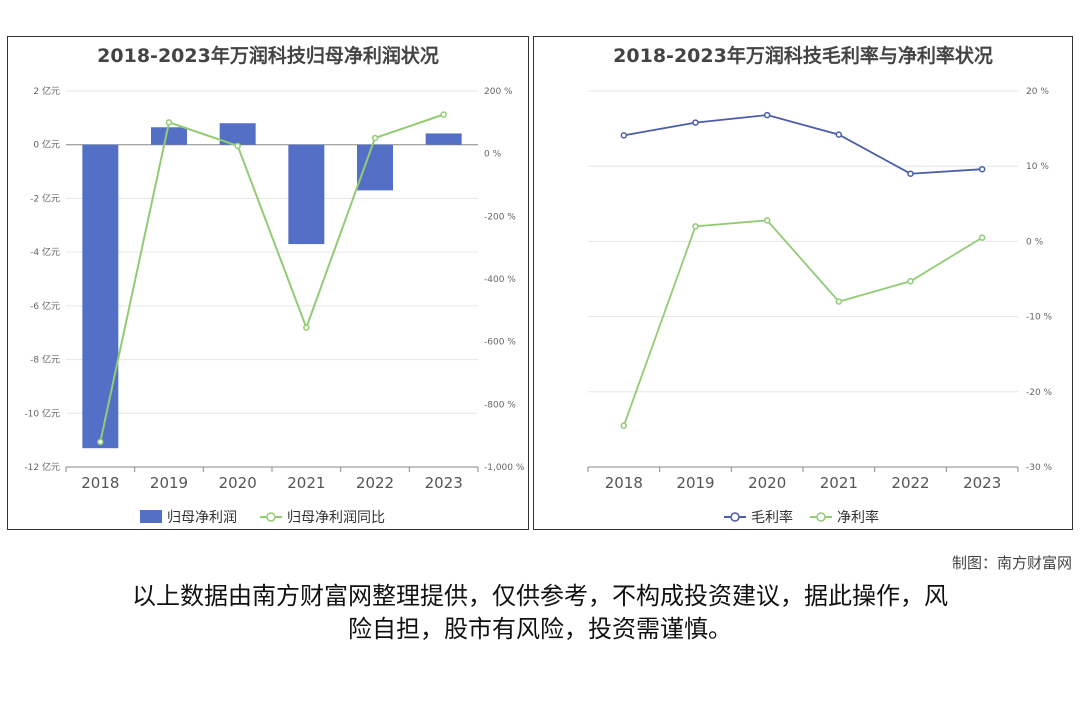 The image size is (1080, 720). What do you see at coordinates (624, 425) in the screenshot?
I see `series-point-1-2018` at bounding box center [624, 425].